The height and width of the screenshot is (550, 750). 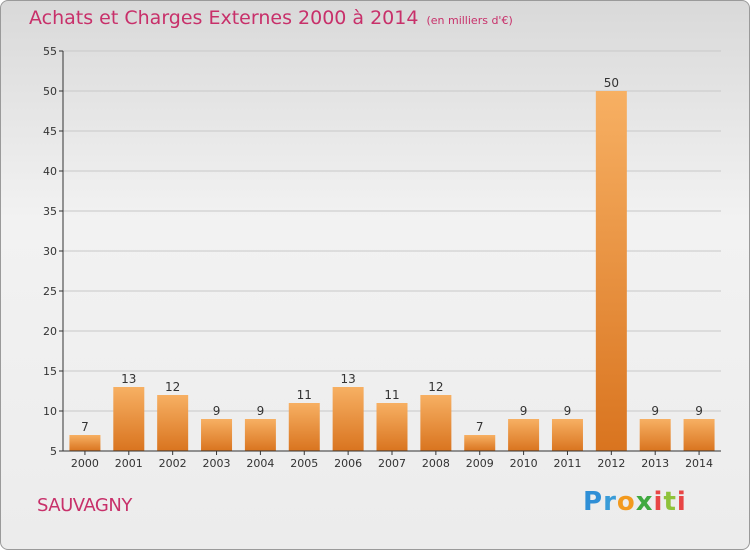 I want to click on y-tick-label: 25, so click(x=50, y=291).